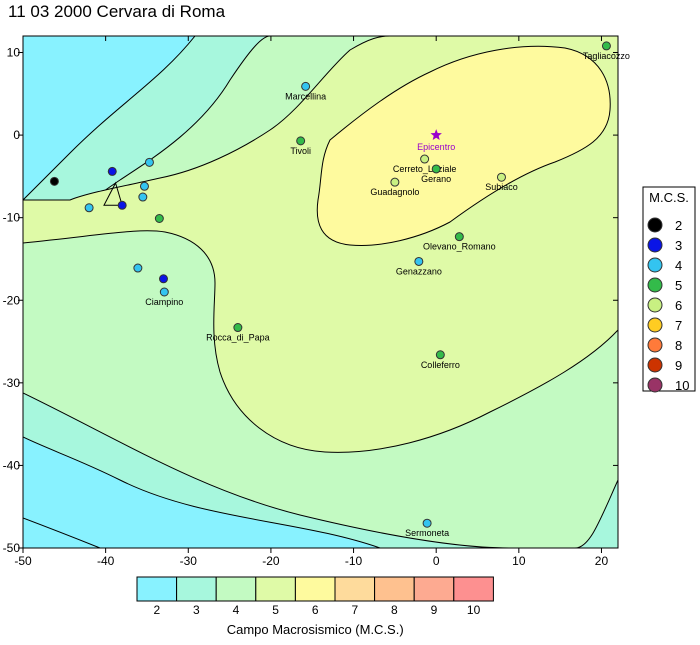  What do you see at coordinates (12, 465) in the screenshot?
I see `y-tick-label: -40` at bounding box center [12, 465].